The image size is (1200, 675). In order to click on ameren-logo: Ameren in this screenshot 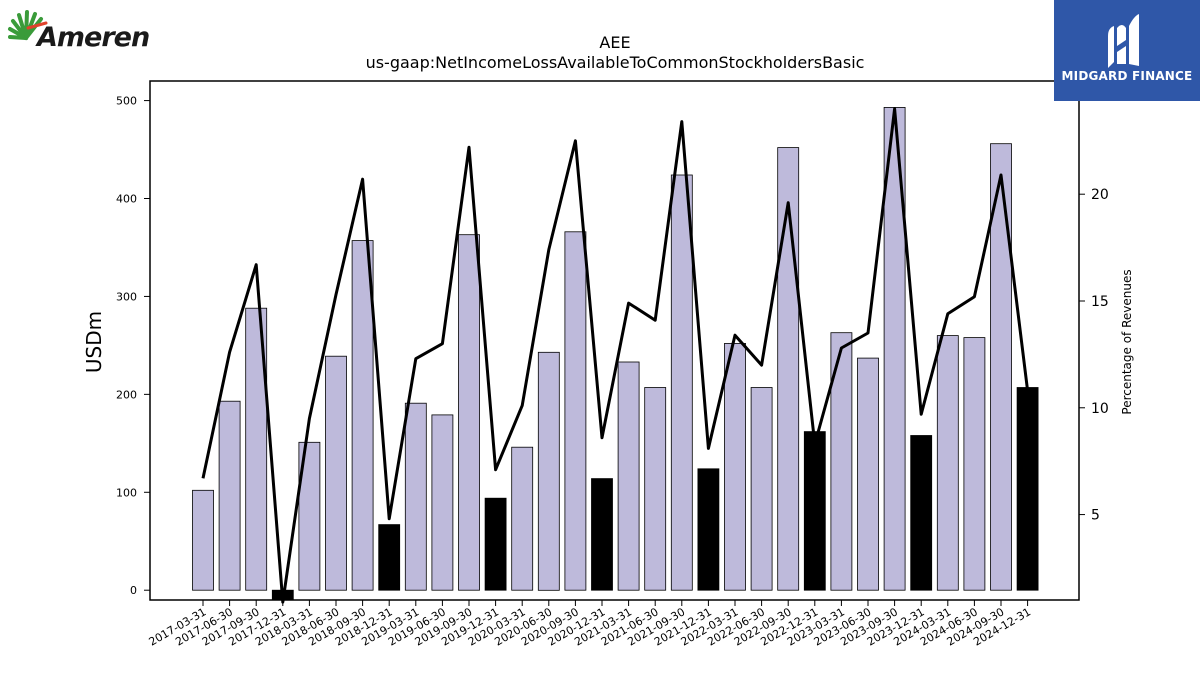, I will do `click(77, 32)`.